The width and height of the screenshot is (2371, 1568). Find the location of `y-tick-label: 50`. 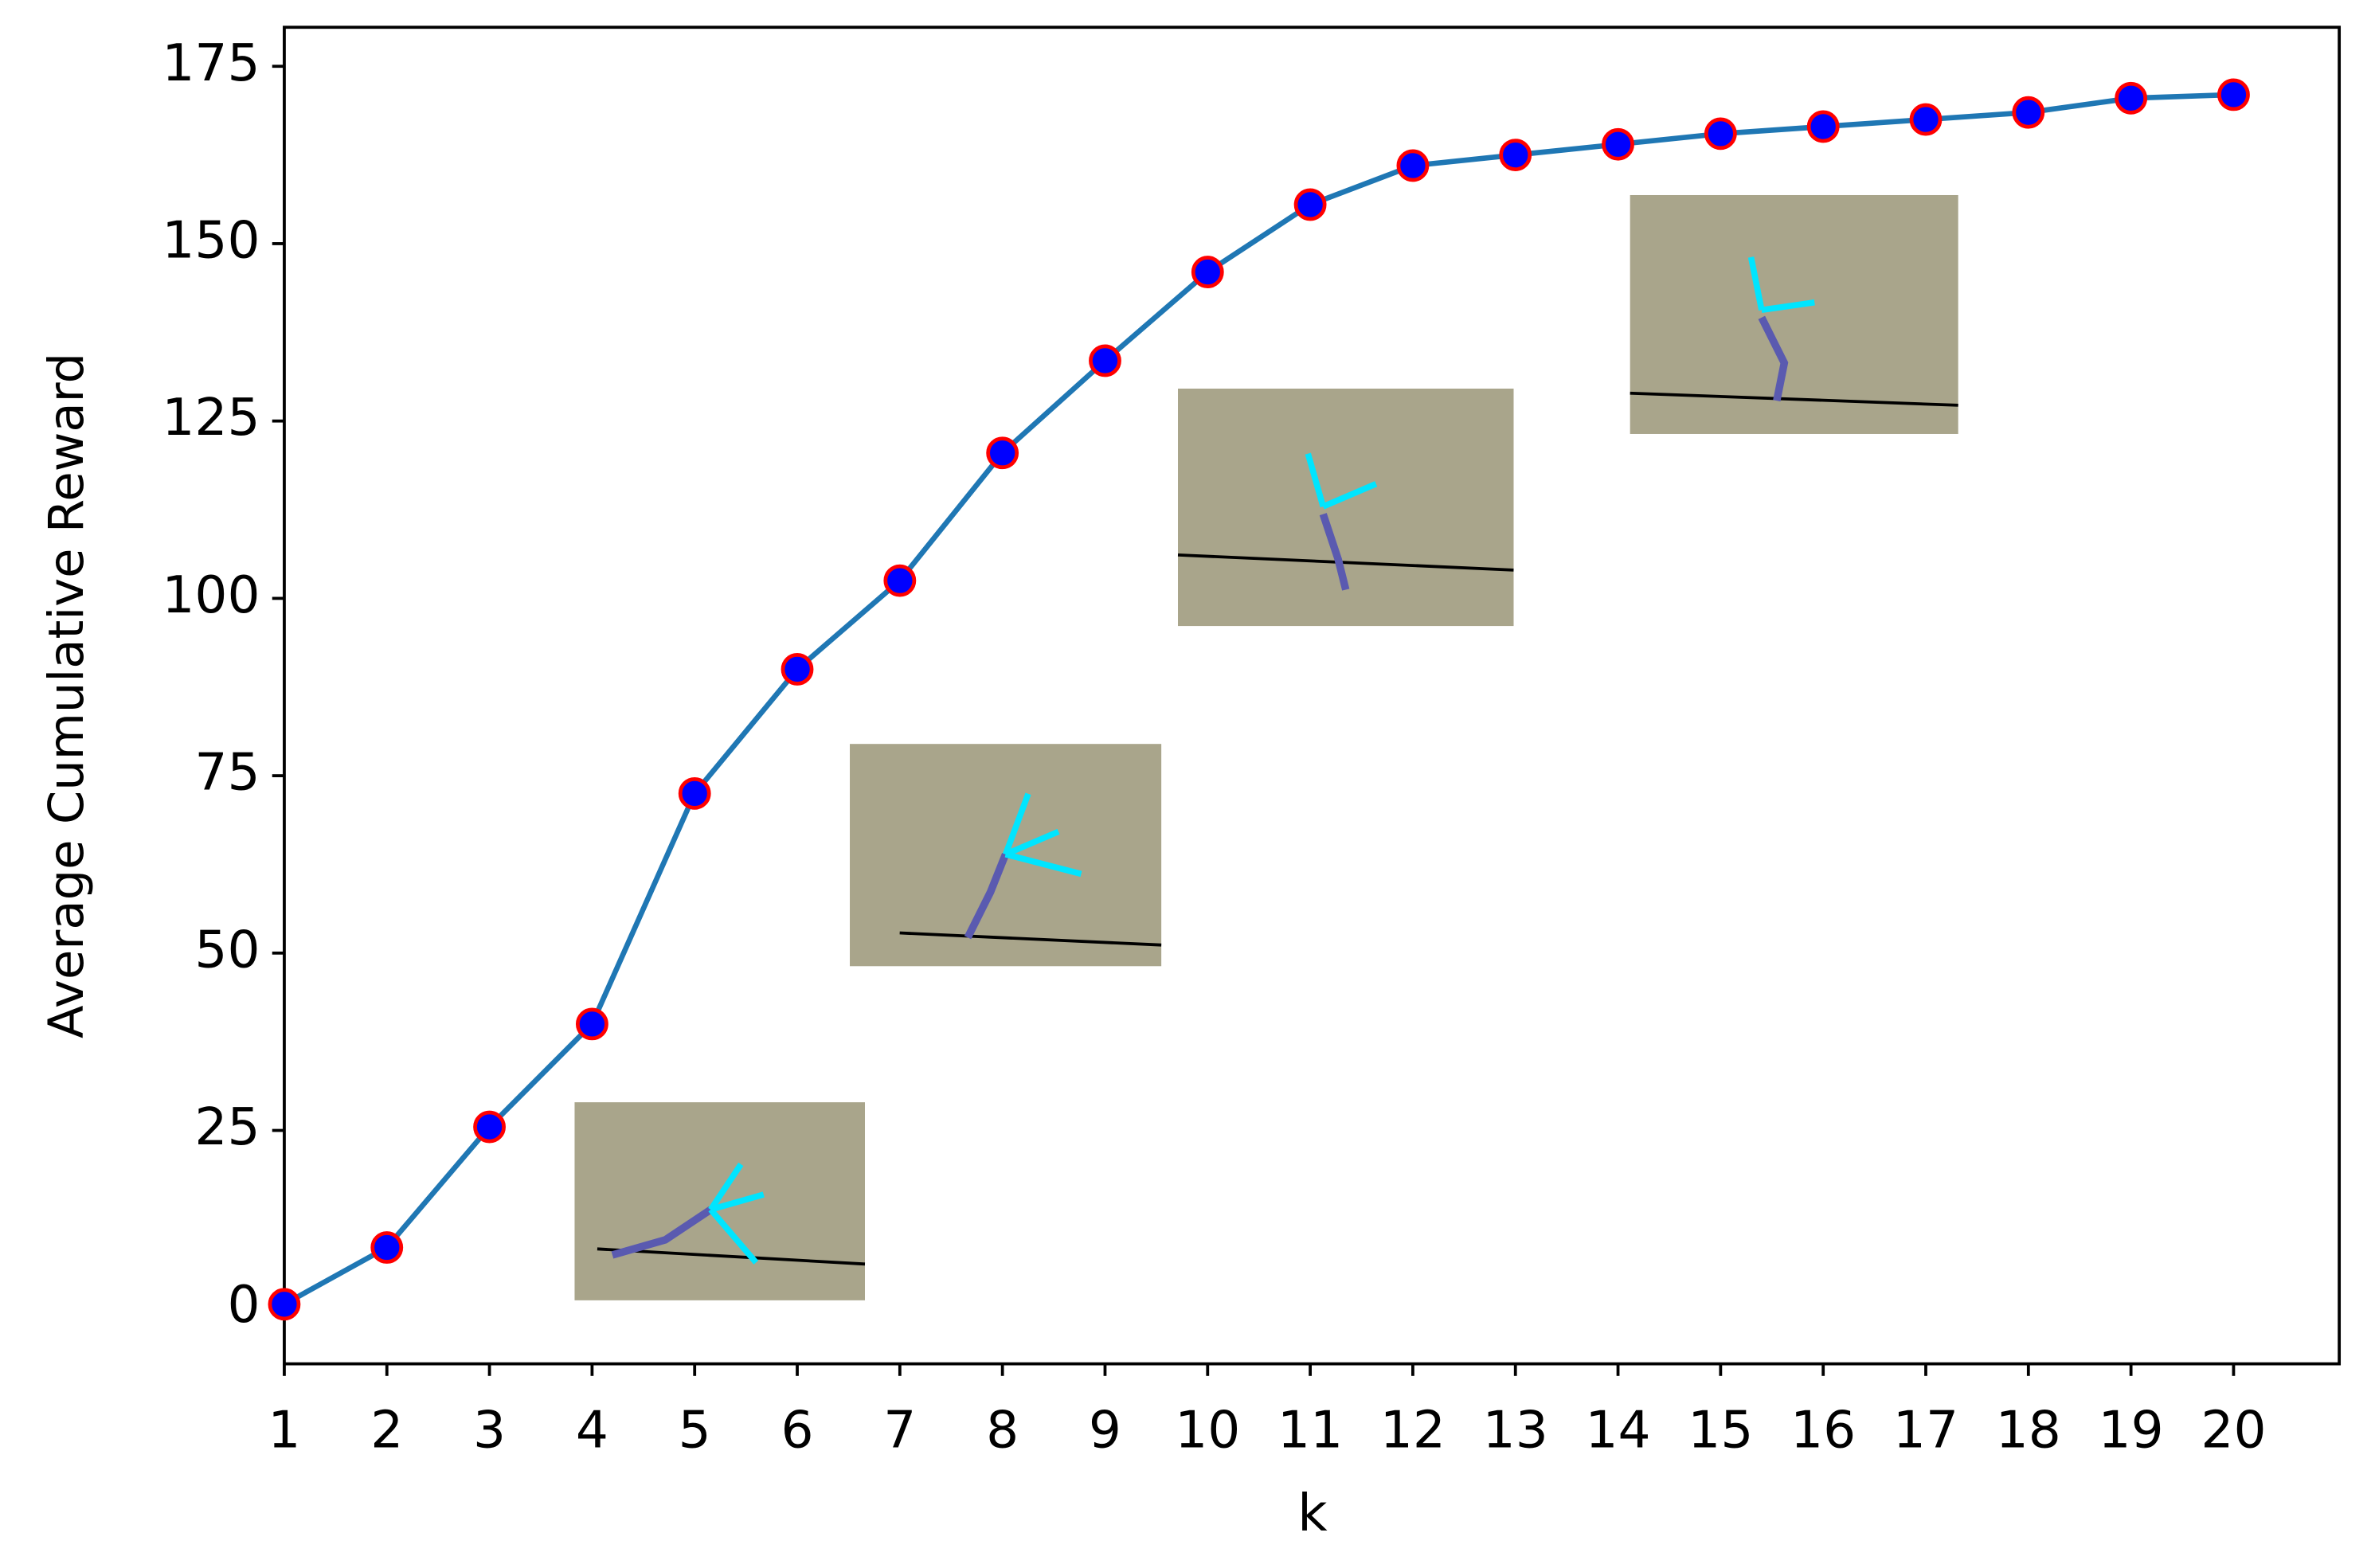

y-tick-label: 50 is located at coordinates (227, 950).